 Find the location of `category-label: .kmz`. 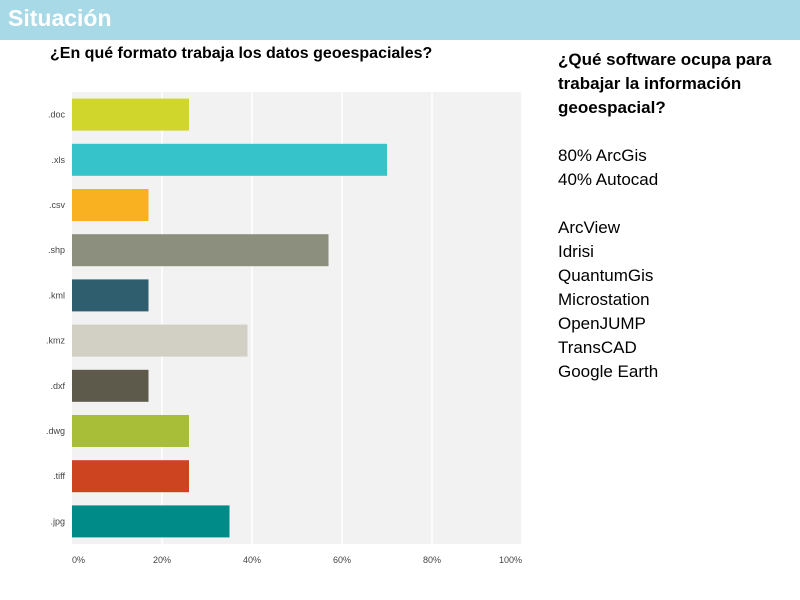

category-label: .kmz is located at coordinates (55, 341).